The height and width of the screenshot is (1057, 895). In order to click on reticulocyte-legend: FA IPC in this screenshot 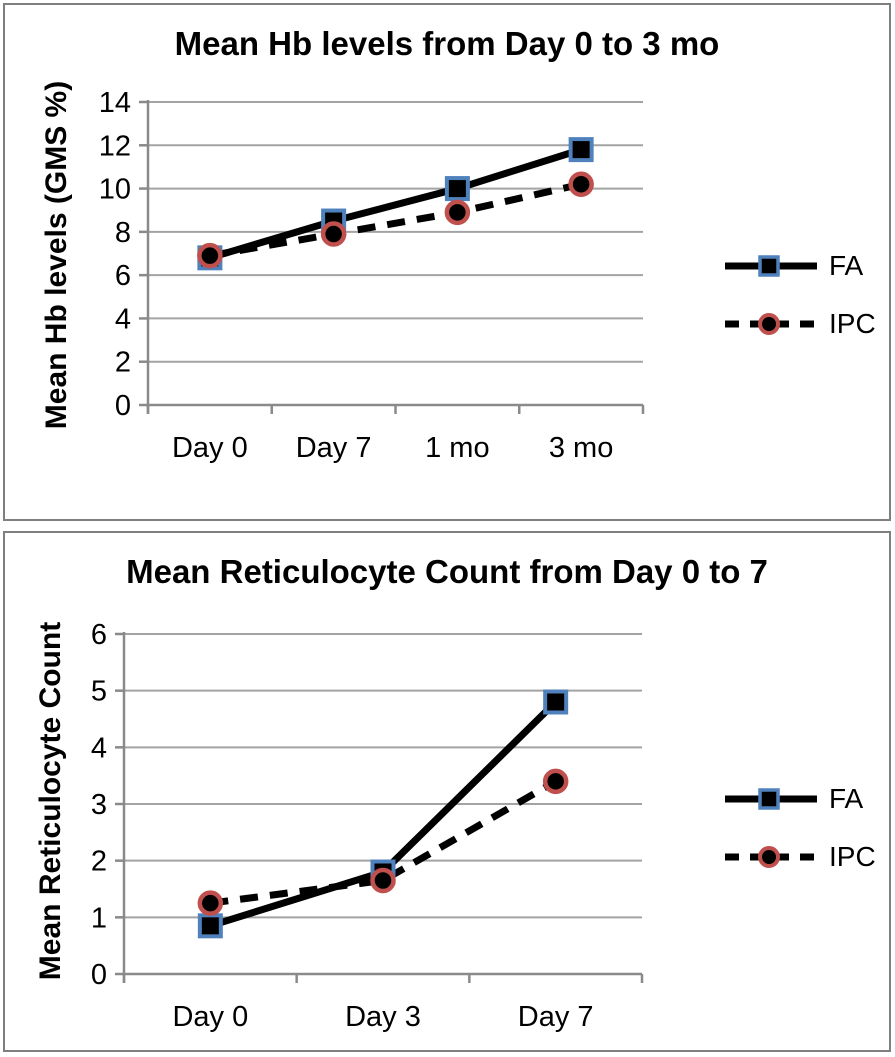, I will do `click(800, 828)`.